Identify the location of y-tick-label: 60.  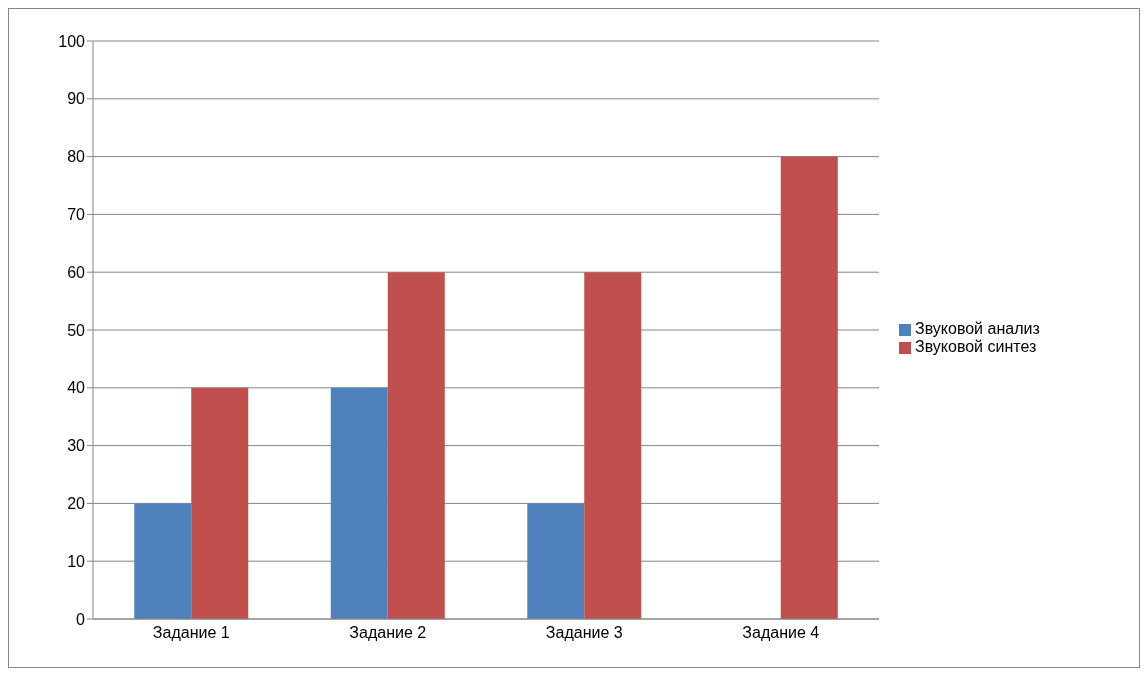
(76, 272).